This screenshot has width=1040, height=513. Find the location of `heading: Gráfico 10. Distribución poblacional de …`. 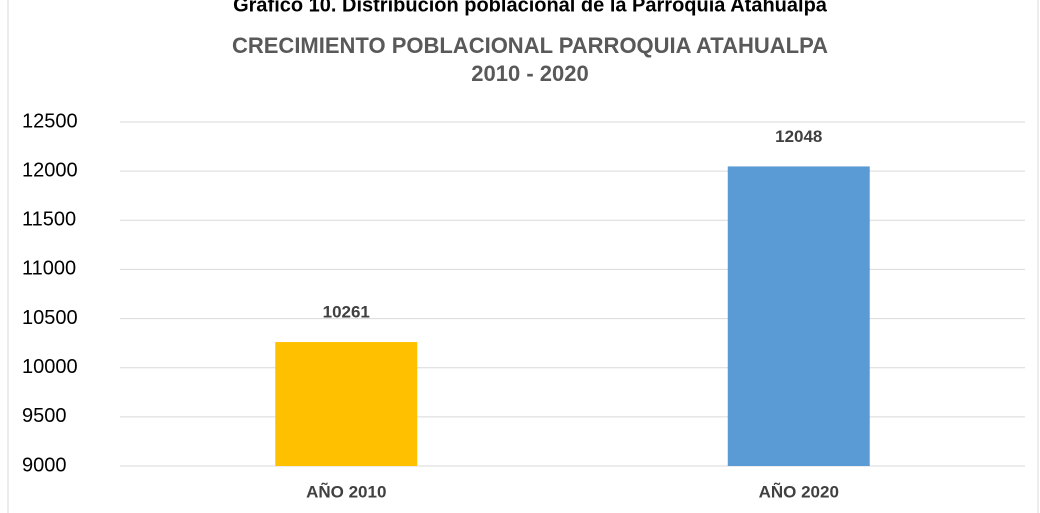

heading: Gráfico 10. Distribución poblacional de … is located at coordinates (530, 8).